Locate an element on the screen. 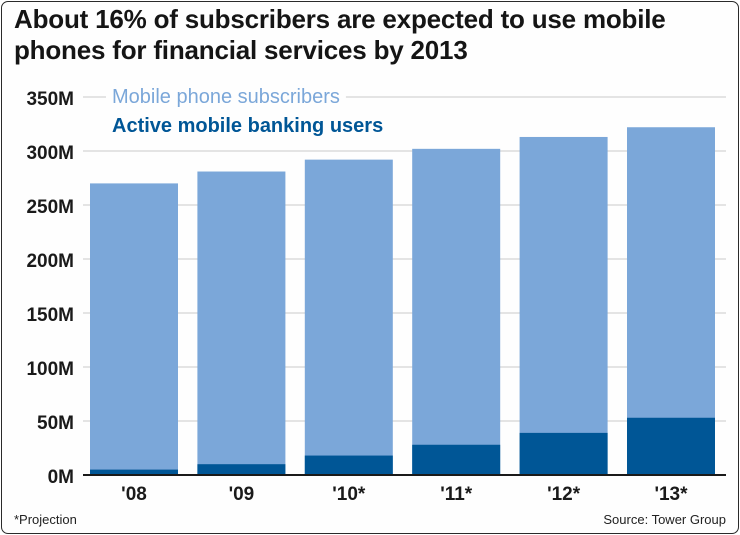  x-tick-label: '12* is located at coordinates (564, 494).